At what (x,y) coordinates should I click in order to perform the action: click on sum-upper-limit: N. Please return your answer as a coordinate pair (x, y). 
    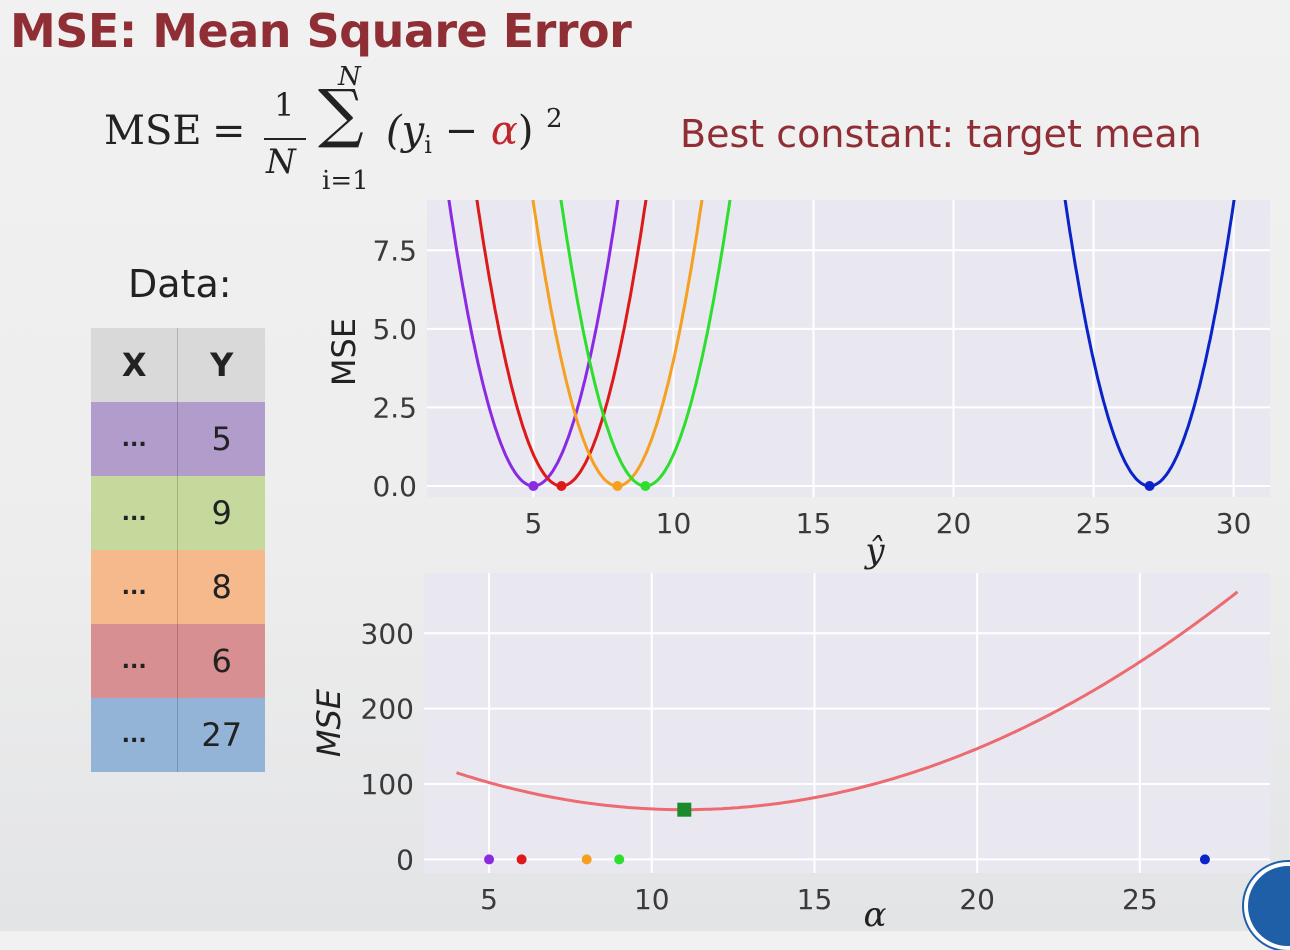
    Looking at the image, I should click on (349, 77).